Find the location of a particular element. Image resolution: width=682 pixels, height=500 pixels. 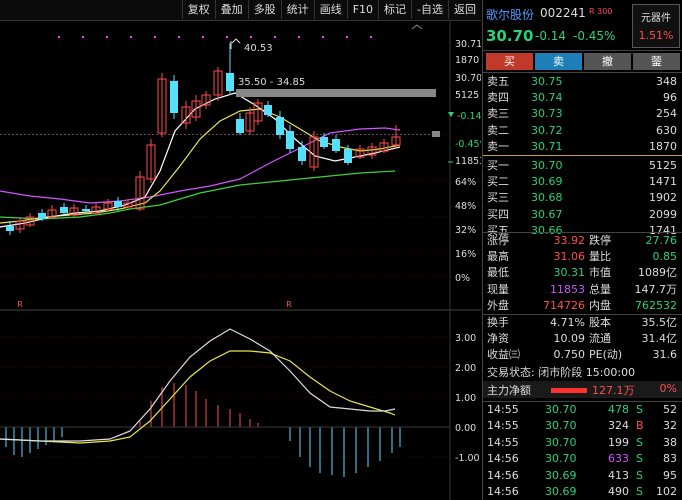

level-label: 买一 is located at coordinates (498, 165).